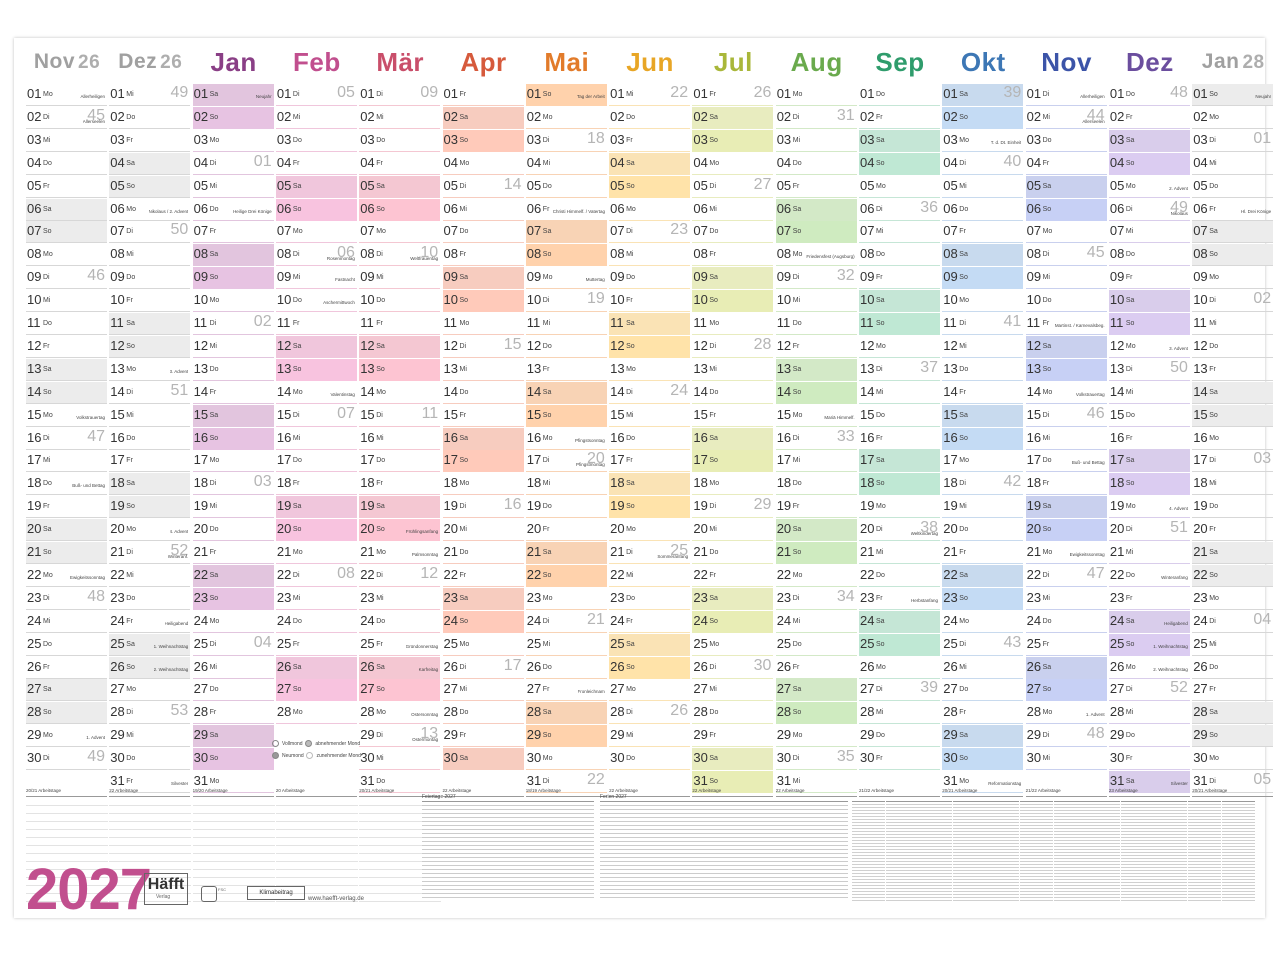 The width and height of the screenshot is (1280, 960). Describe the element at coordinates (1092, 96) in the screenshot. I see `holiday-note: Allerheiligen` at that location.